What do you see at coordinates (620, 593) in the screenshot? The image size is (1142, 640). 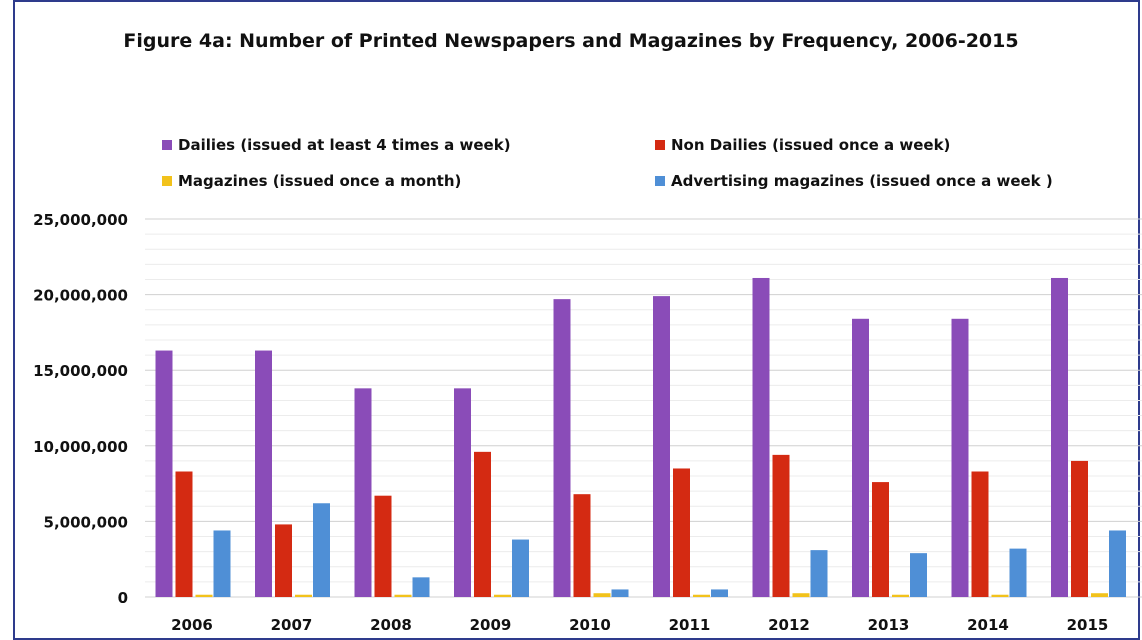 I see `bar-series3-2010` at bounding box center [620, 593].